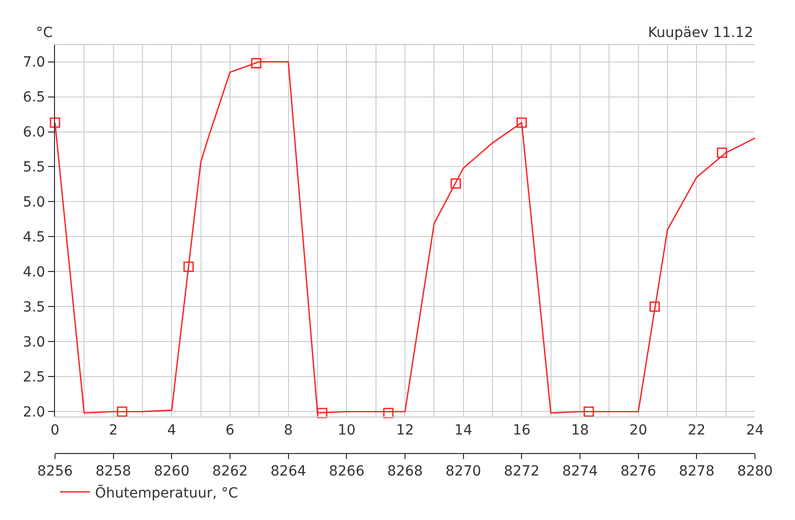 The height and width of the screenshot is (520, 795). I want to click on x2-tick-label: 8262, so click(230, 472).